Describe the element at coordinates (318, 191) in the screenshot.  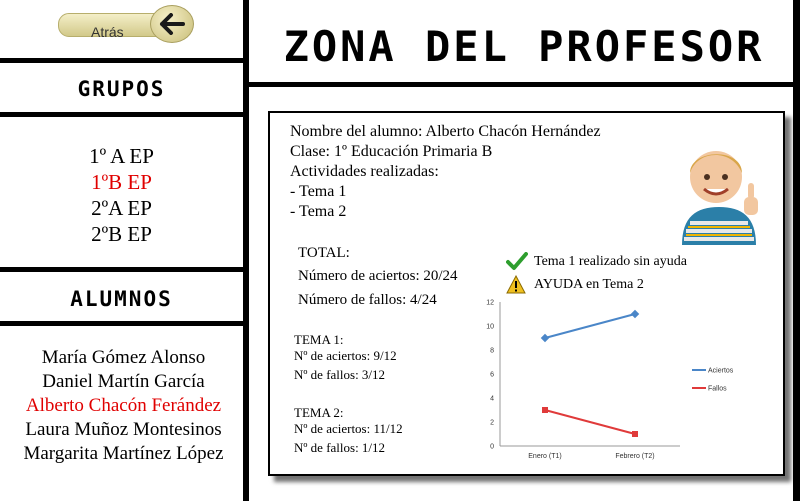
I see `activity-item: - Tema 1` at that location.